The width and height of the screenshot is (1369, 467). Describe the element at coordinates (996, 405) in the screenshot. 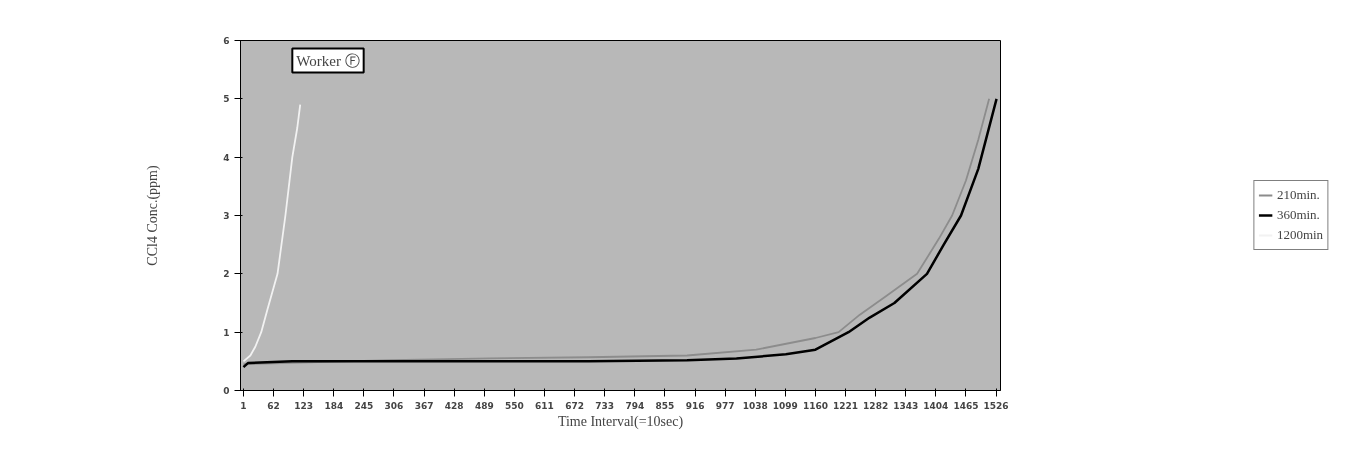

I see `x-tick-label: 1526` at that location.